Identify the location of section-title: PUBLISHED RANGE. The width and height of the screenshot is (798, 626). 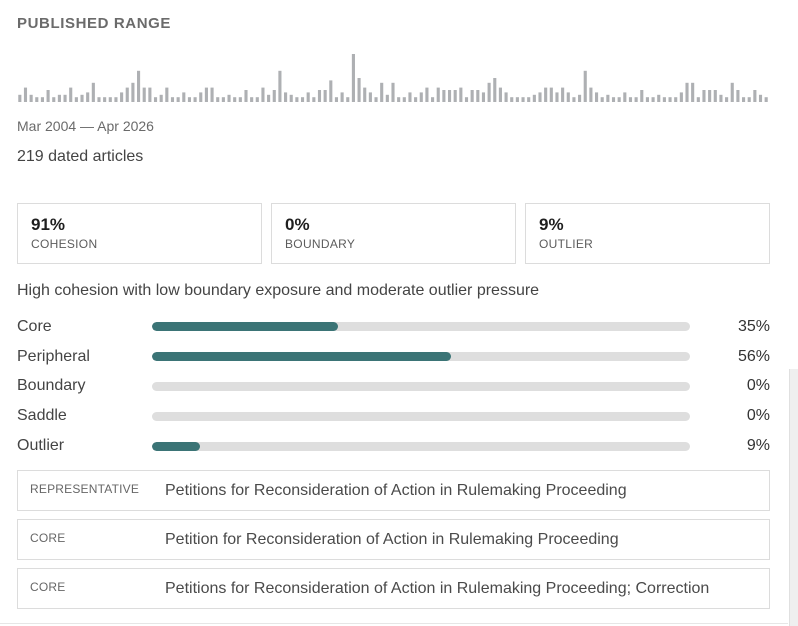
(94, 23).